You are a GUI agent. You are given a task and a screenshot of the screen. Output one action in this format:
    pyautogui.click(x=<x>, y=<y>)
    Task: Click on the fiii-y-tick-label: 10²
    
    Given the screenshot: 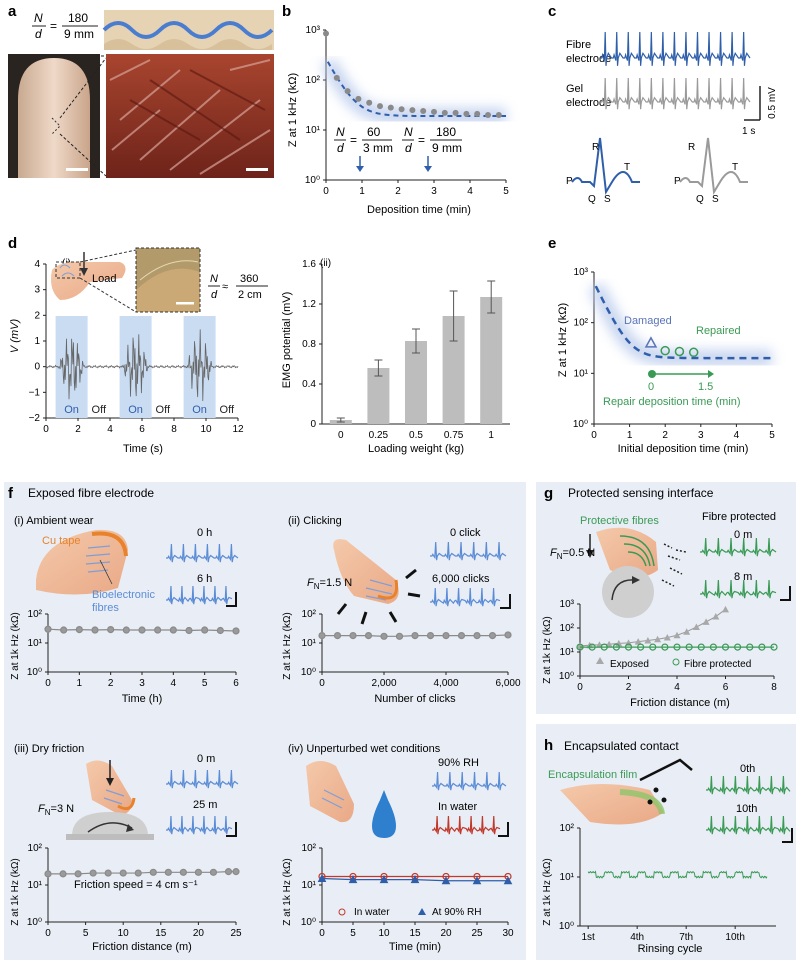 What is the action you would take?
    pyautogui.click(x=35, y=848)
    